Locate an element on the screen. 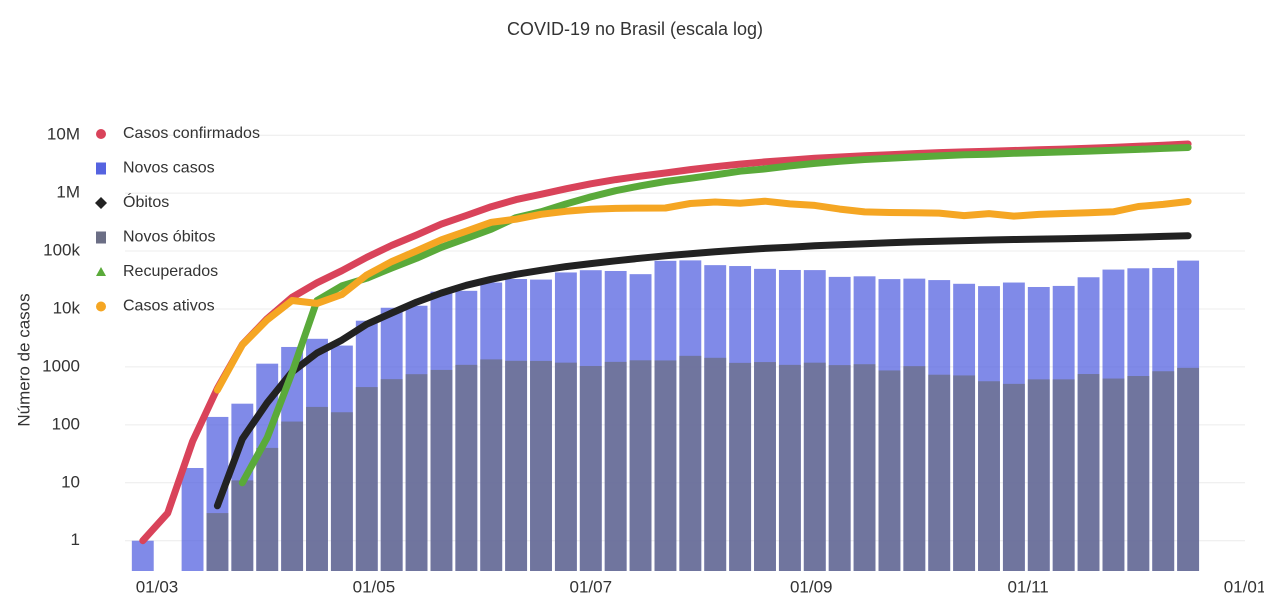  y-tick-label: 1M is located at coordinates (68, 192).